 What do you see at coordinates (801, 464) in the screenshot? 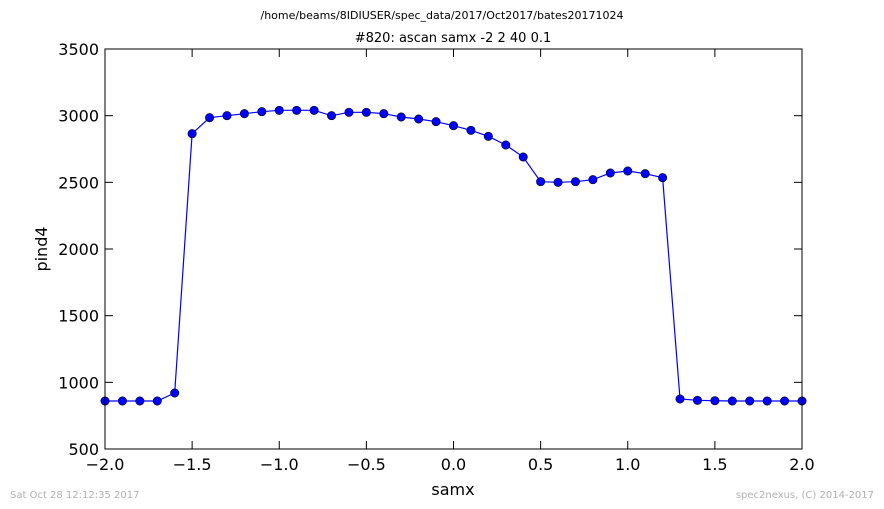
I see `x-tick-label: 2.0` at bounding box center [801, 464].